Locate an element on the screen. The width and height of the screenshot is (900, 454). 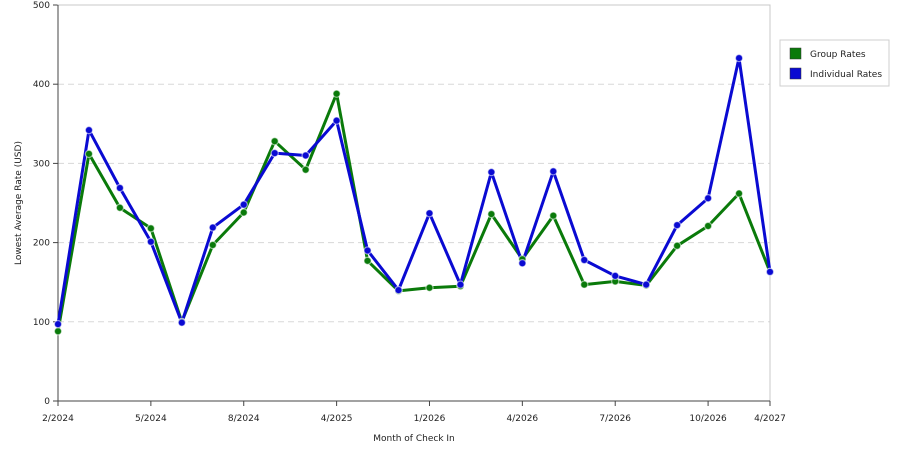
y-tick-label: 400 is located at coordinates (41, 85).